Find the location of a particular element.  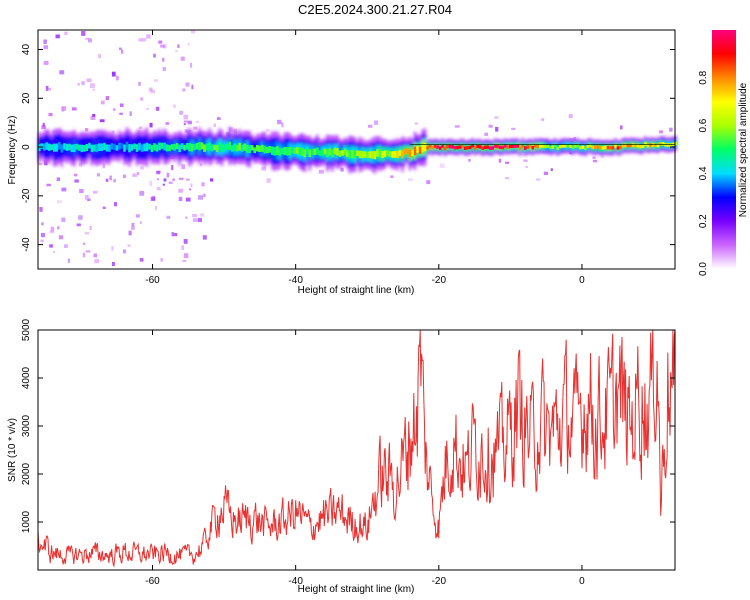

x-tick: -60 is located at coordinates (152, 158).